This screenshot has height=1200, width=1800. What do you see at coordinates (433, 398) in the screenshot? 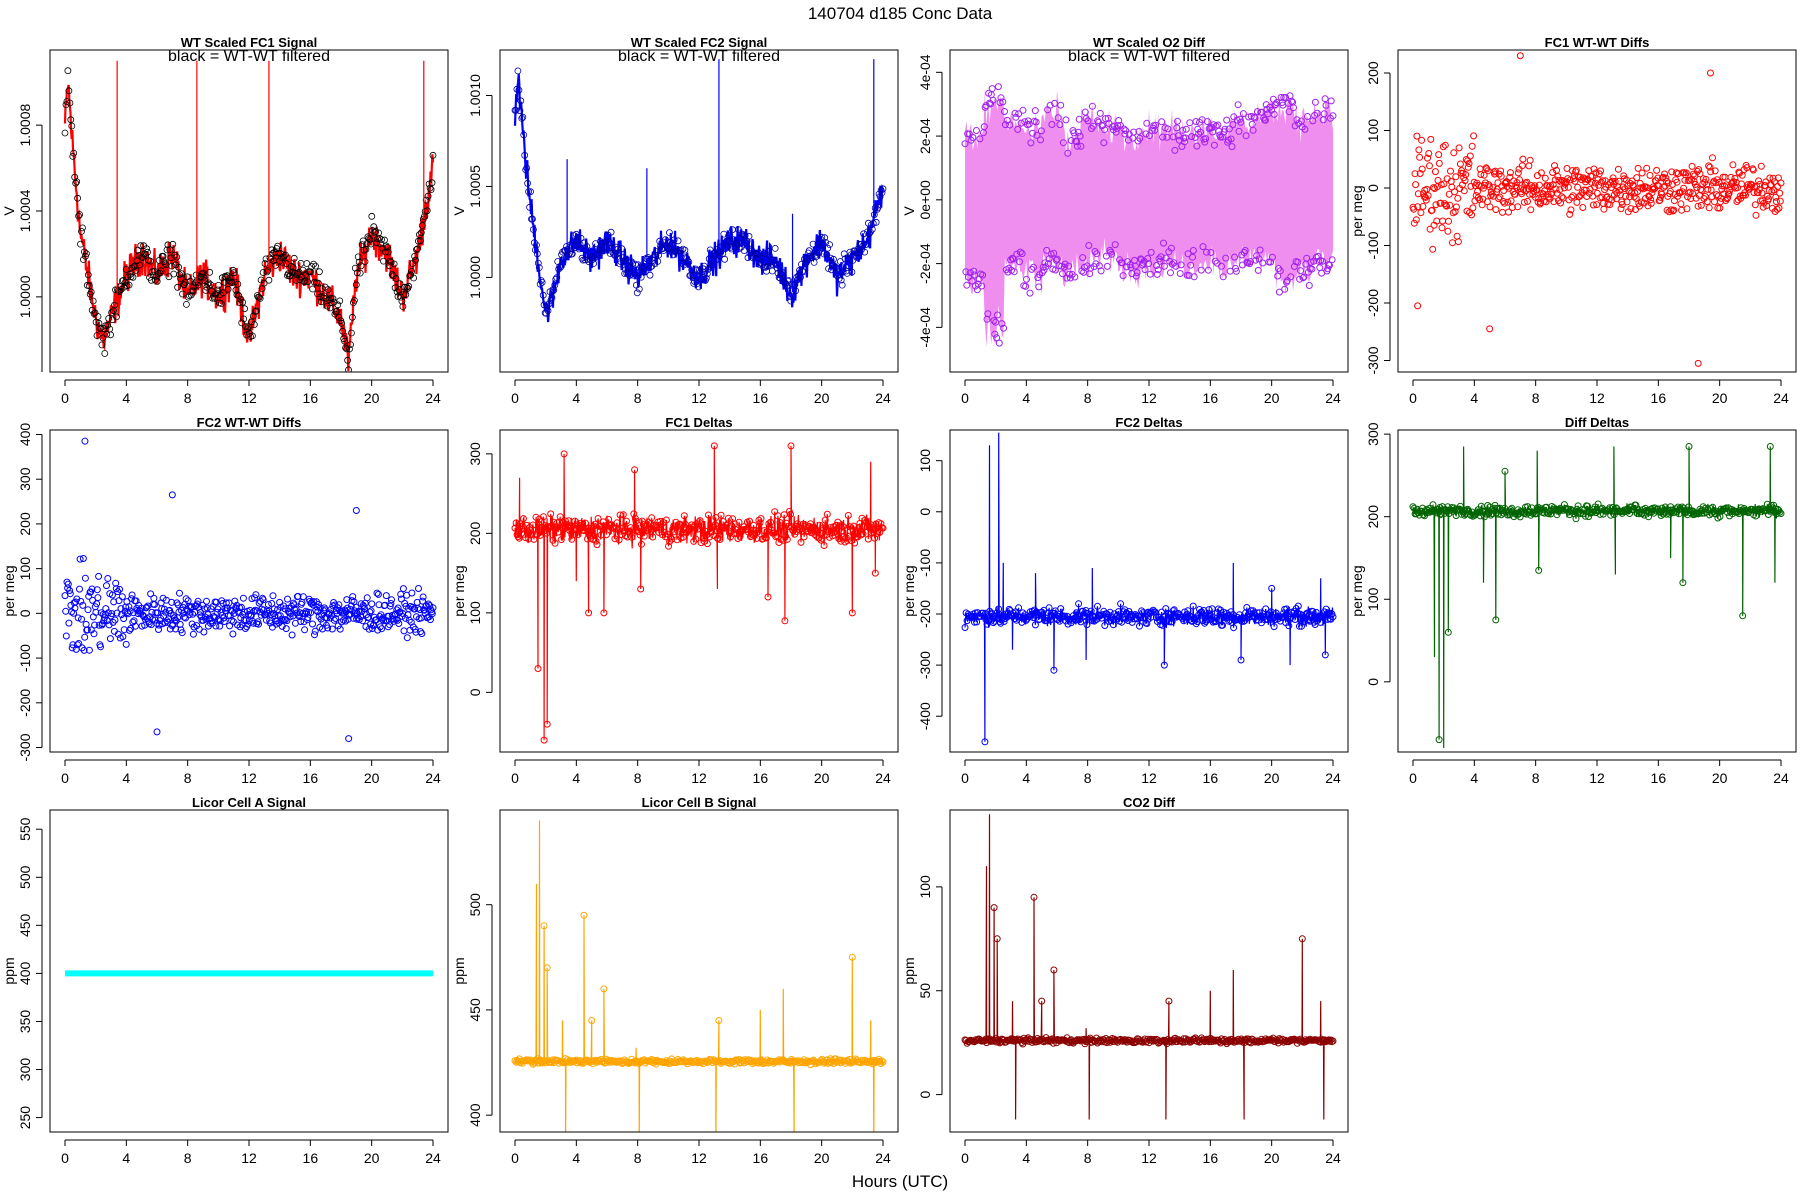
I see `x-tick-label: 24` at bounding box center [433, 398].